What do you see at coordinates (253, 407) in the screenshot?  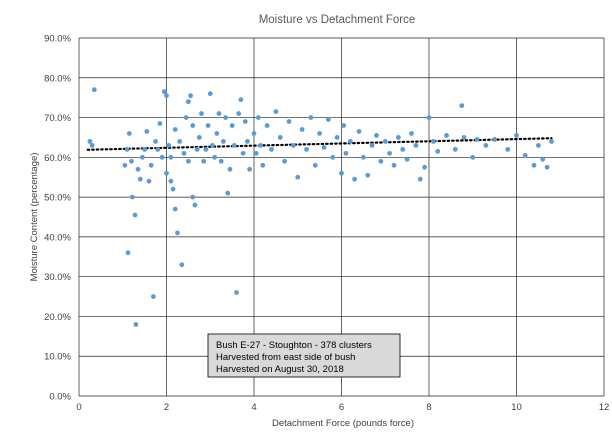 I see `x-tick-label: 4` at bounding box center [253, 407].